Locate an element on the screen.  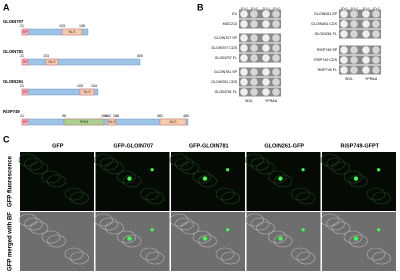
column-title: GFP-GLOIN707 is located at coordinates (133, 146).